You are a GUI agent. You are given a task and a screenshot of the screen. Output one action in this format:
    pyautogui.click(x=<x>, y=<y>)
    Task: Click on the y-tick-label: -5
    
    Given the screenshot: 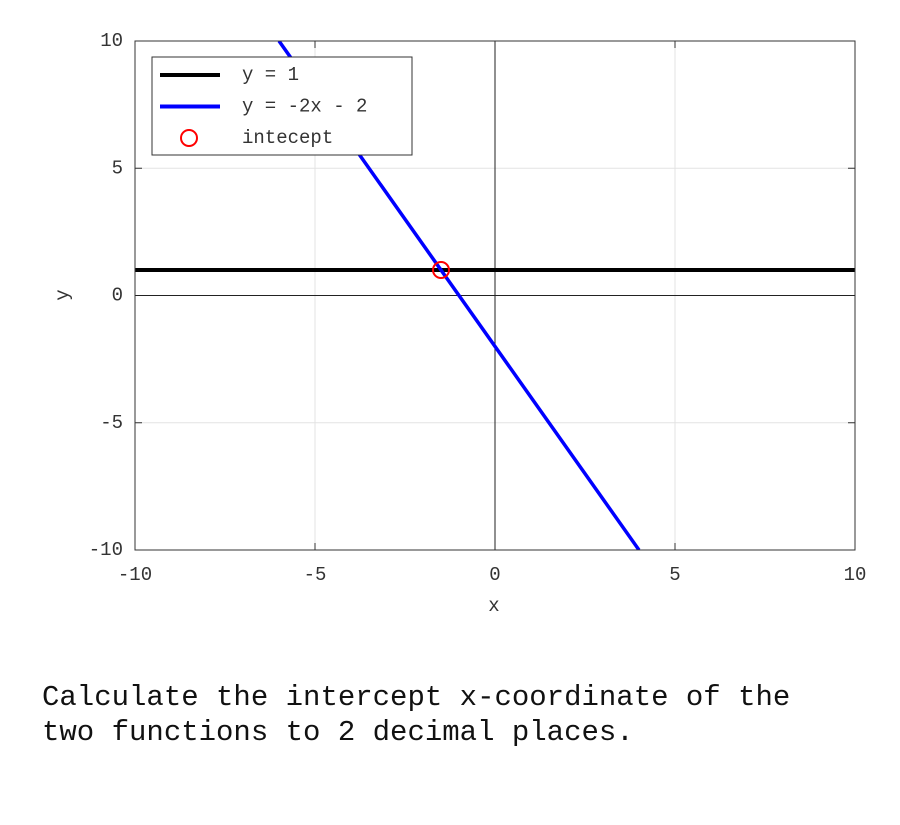 What is the action you would take?
    pyautogui.click(x=111, y=423)
    